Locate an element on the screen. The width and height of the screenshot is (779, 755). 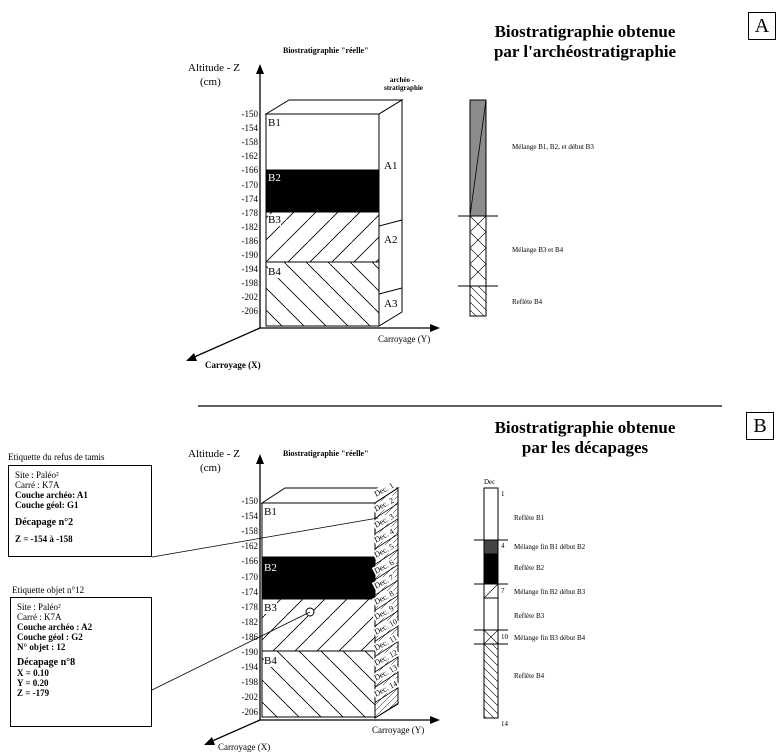
panel-b-tick-4: -166 is located at coordinates (250, 561).